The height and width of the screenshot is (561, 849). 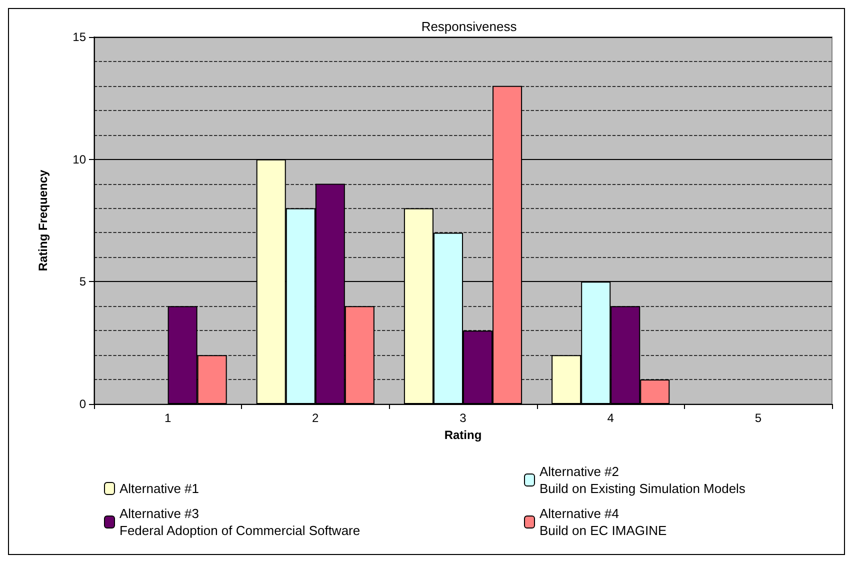 What do you see at coordinates (82, 404) in the screenshot?
I see `y-tick-label: 0` at bounding box center [82, 404].